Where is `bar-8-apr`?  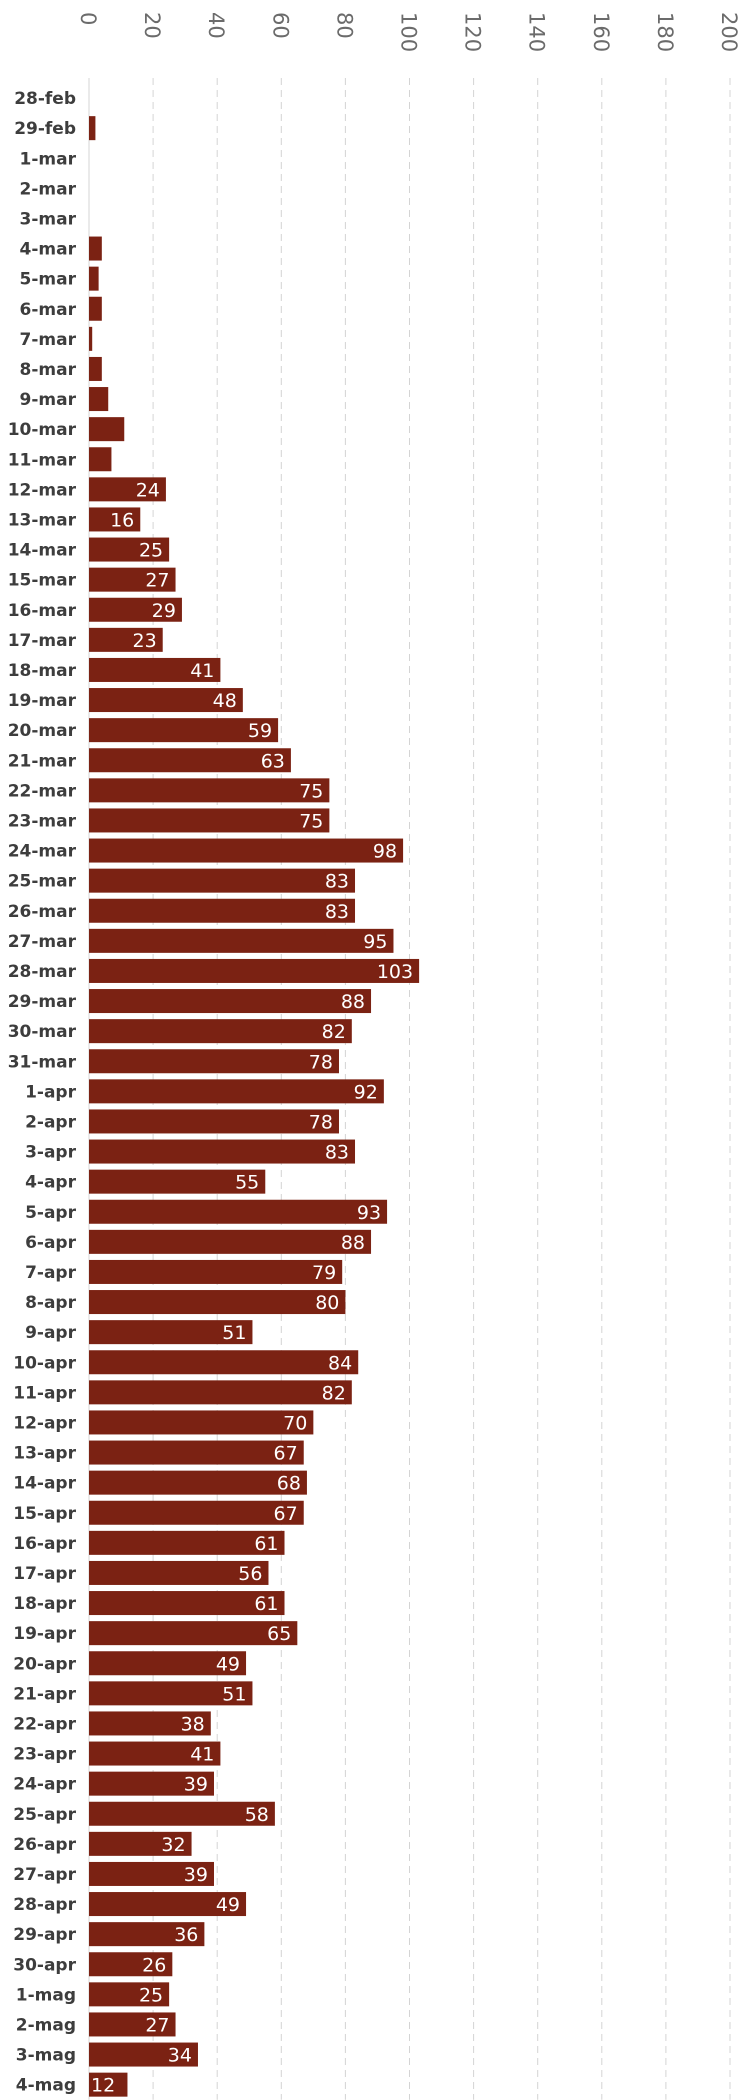 bar-8-apr is located at coordinates (217, 1302).